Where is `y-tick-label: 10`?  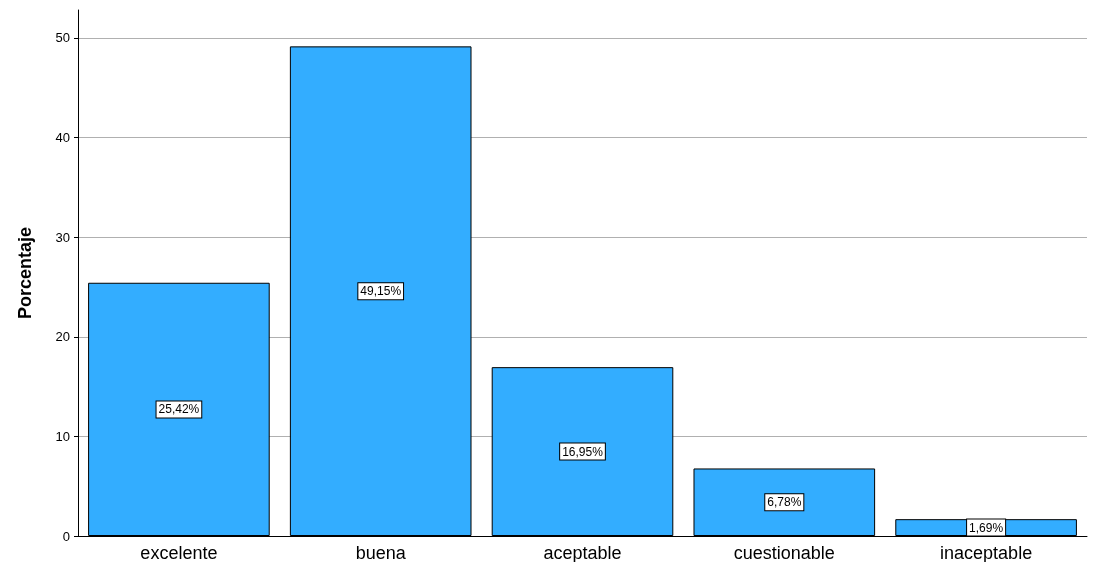 y-tick-label: 10 is located at coordinates (62, 436).